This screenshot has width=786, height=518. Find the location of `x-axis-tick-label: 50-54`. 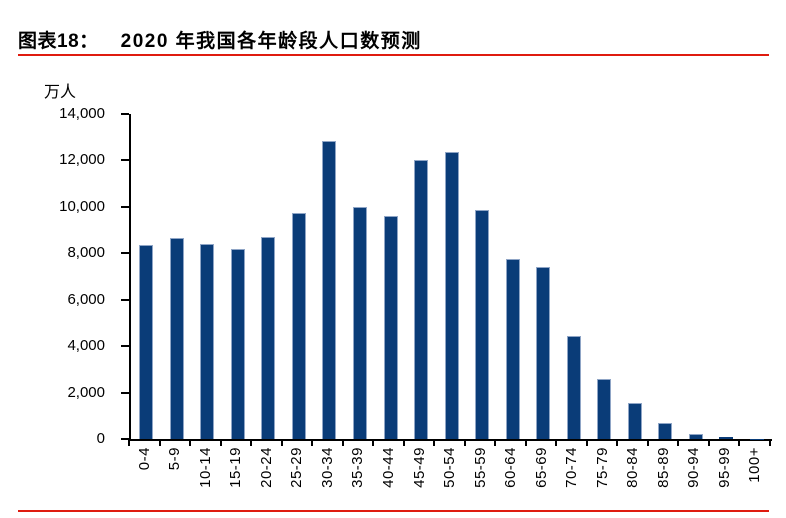

x-axis-tick-label: 50-54 is located at coordinates (450, 467).